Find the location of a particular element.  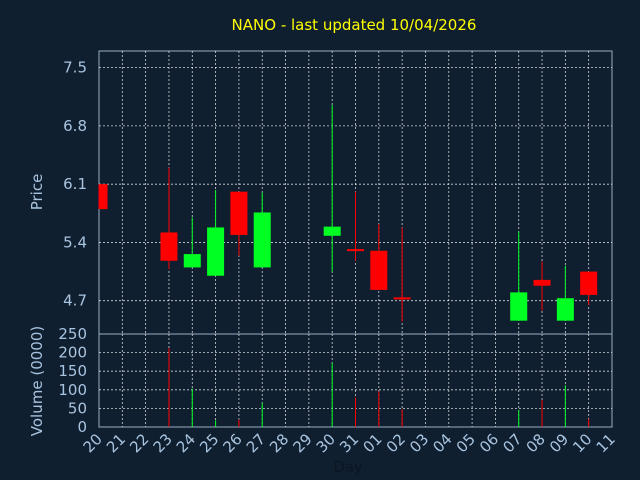

price-tick-label: 4.7 is located at coordinates (75, 301).